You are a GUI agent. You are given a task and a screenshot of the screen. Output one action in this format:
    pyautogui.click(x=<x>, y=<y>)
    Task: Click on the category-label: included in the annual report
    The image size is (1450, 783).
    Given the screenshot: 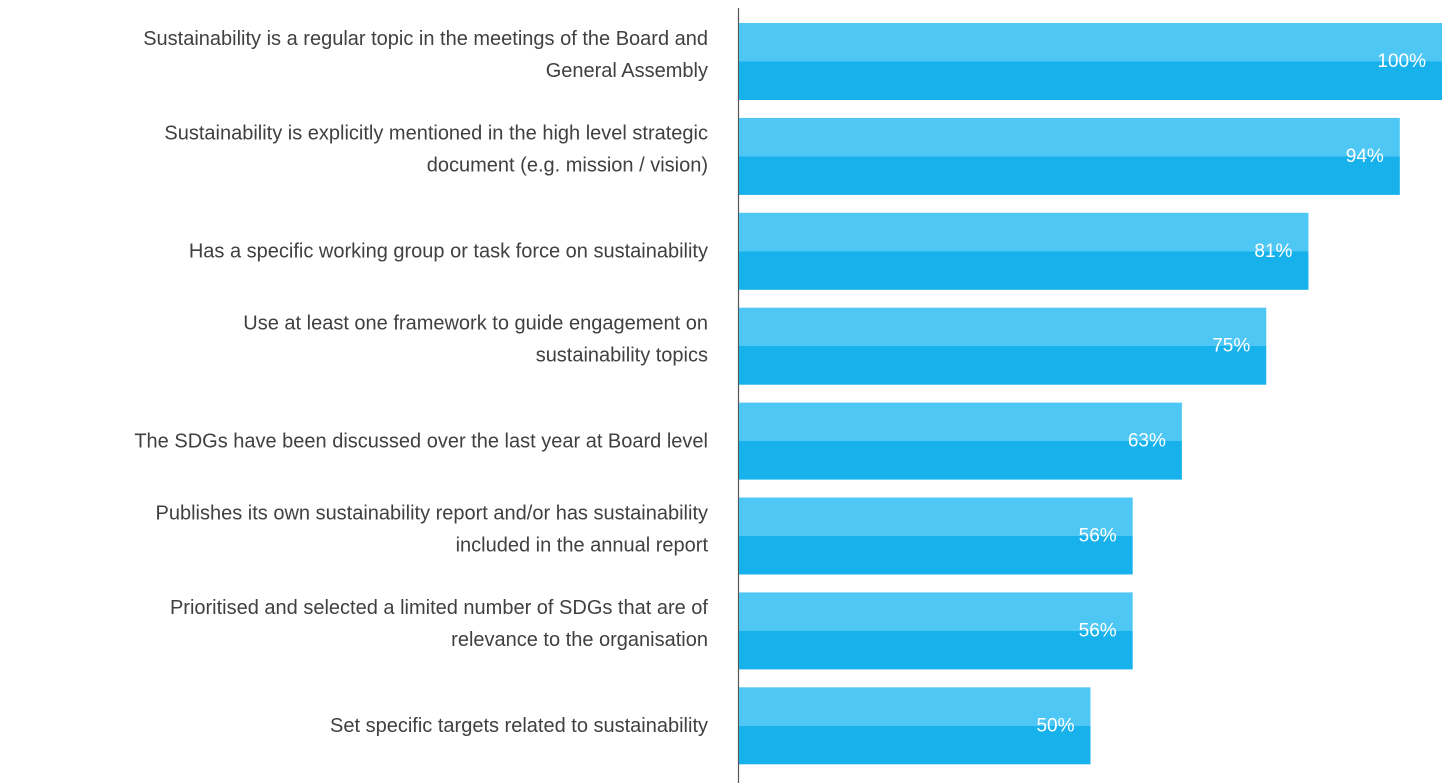 What is the action you would take?
    pyautogui.click(x=582, y=545)
    